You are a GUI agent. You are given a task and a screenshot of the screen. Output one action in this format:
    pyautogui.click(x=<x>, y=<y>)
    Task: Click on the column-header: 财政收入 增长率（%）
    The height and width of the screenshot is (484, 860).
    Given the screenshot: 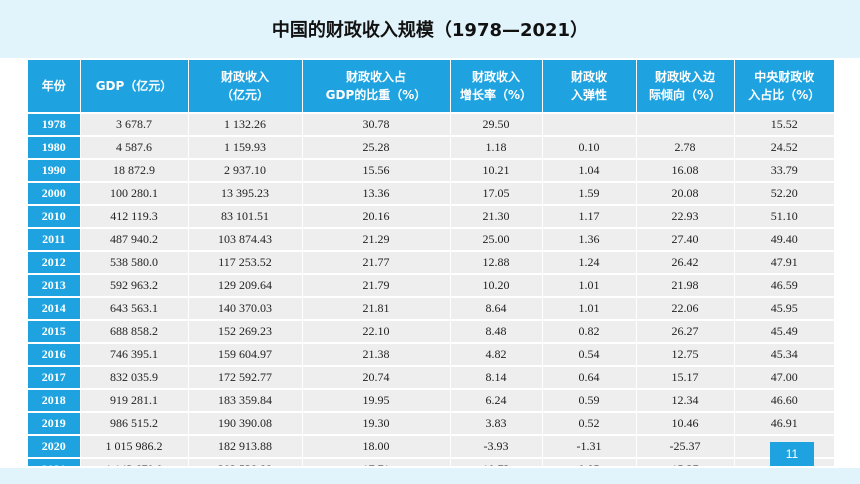 What is the action you would take?
    pyautogui.click(x=496, y=87)
    